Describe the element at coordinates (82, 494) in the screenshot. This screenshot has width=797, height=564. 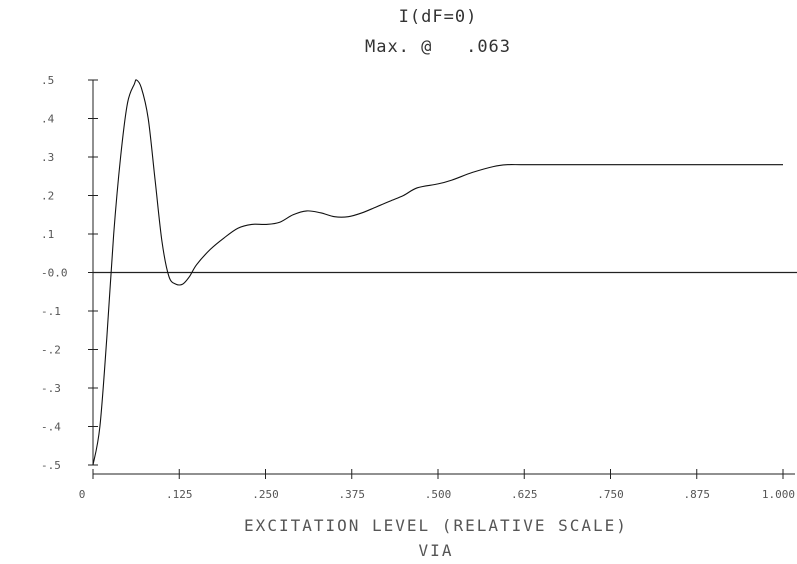
I see `x-tick-label: 0` at that location.